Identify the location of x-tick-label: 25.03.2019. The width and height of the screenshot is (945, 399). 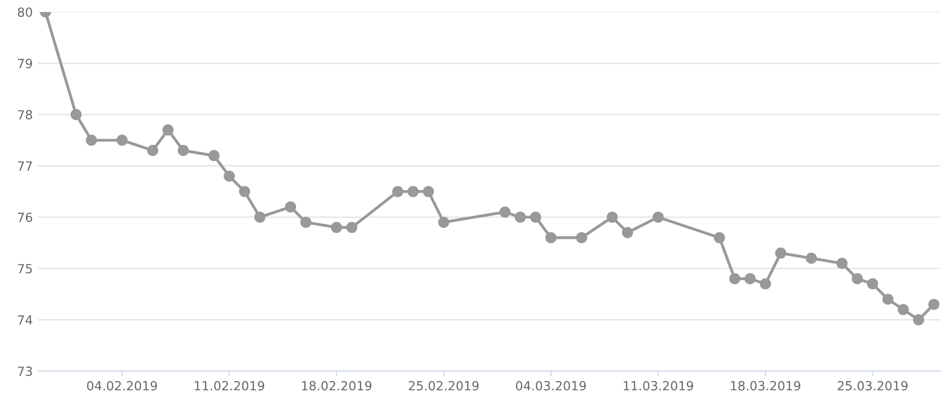
(873, 385).